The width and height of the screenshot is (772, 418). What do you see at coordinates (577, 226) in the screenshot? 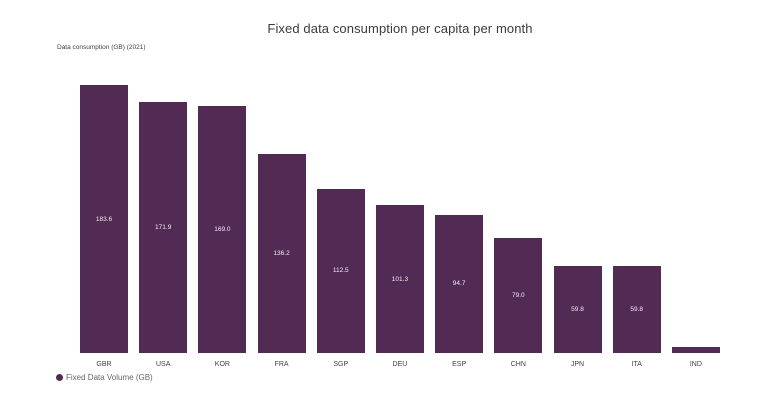
I see `bar-column: 59.8 JPN` at bounding box center [577, 226].